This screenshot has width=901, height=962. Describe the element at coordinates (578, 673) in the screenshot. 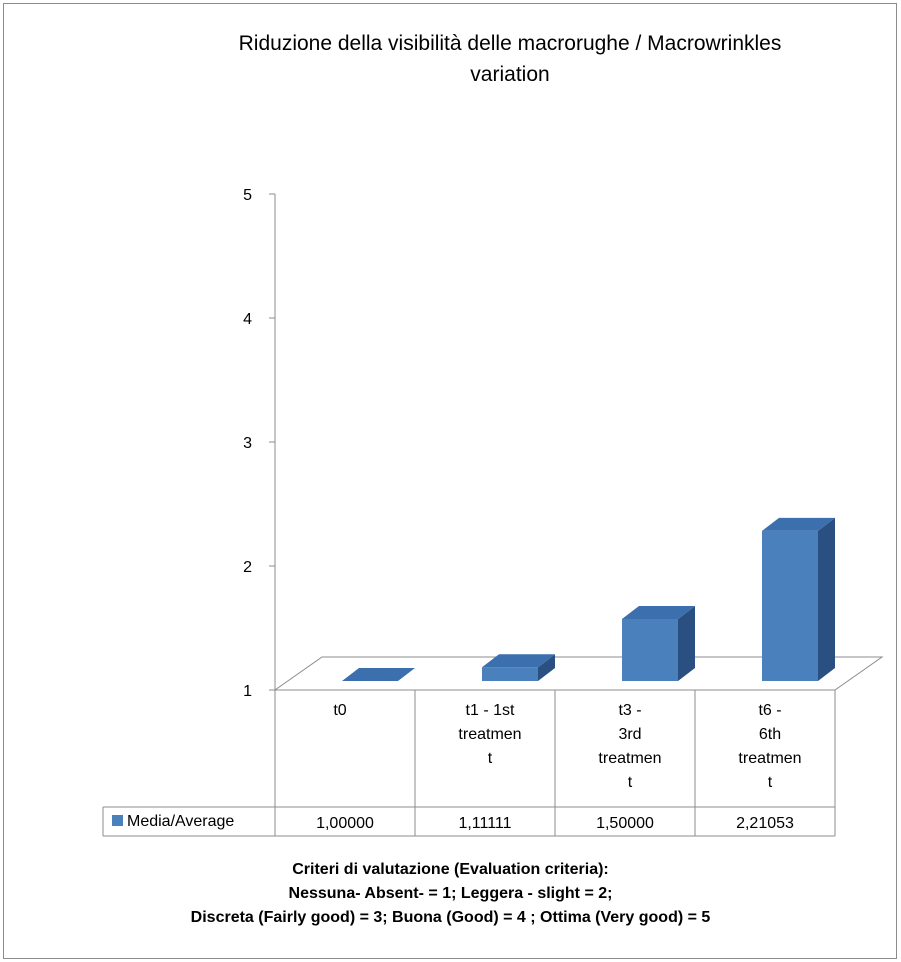

I see `chart-floor` at that location.